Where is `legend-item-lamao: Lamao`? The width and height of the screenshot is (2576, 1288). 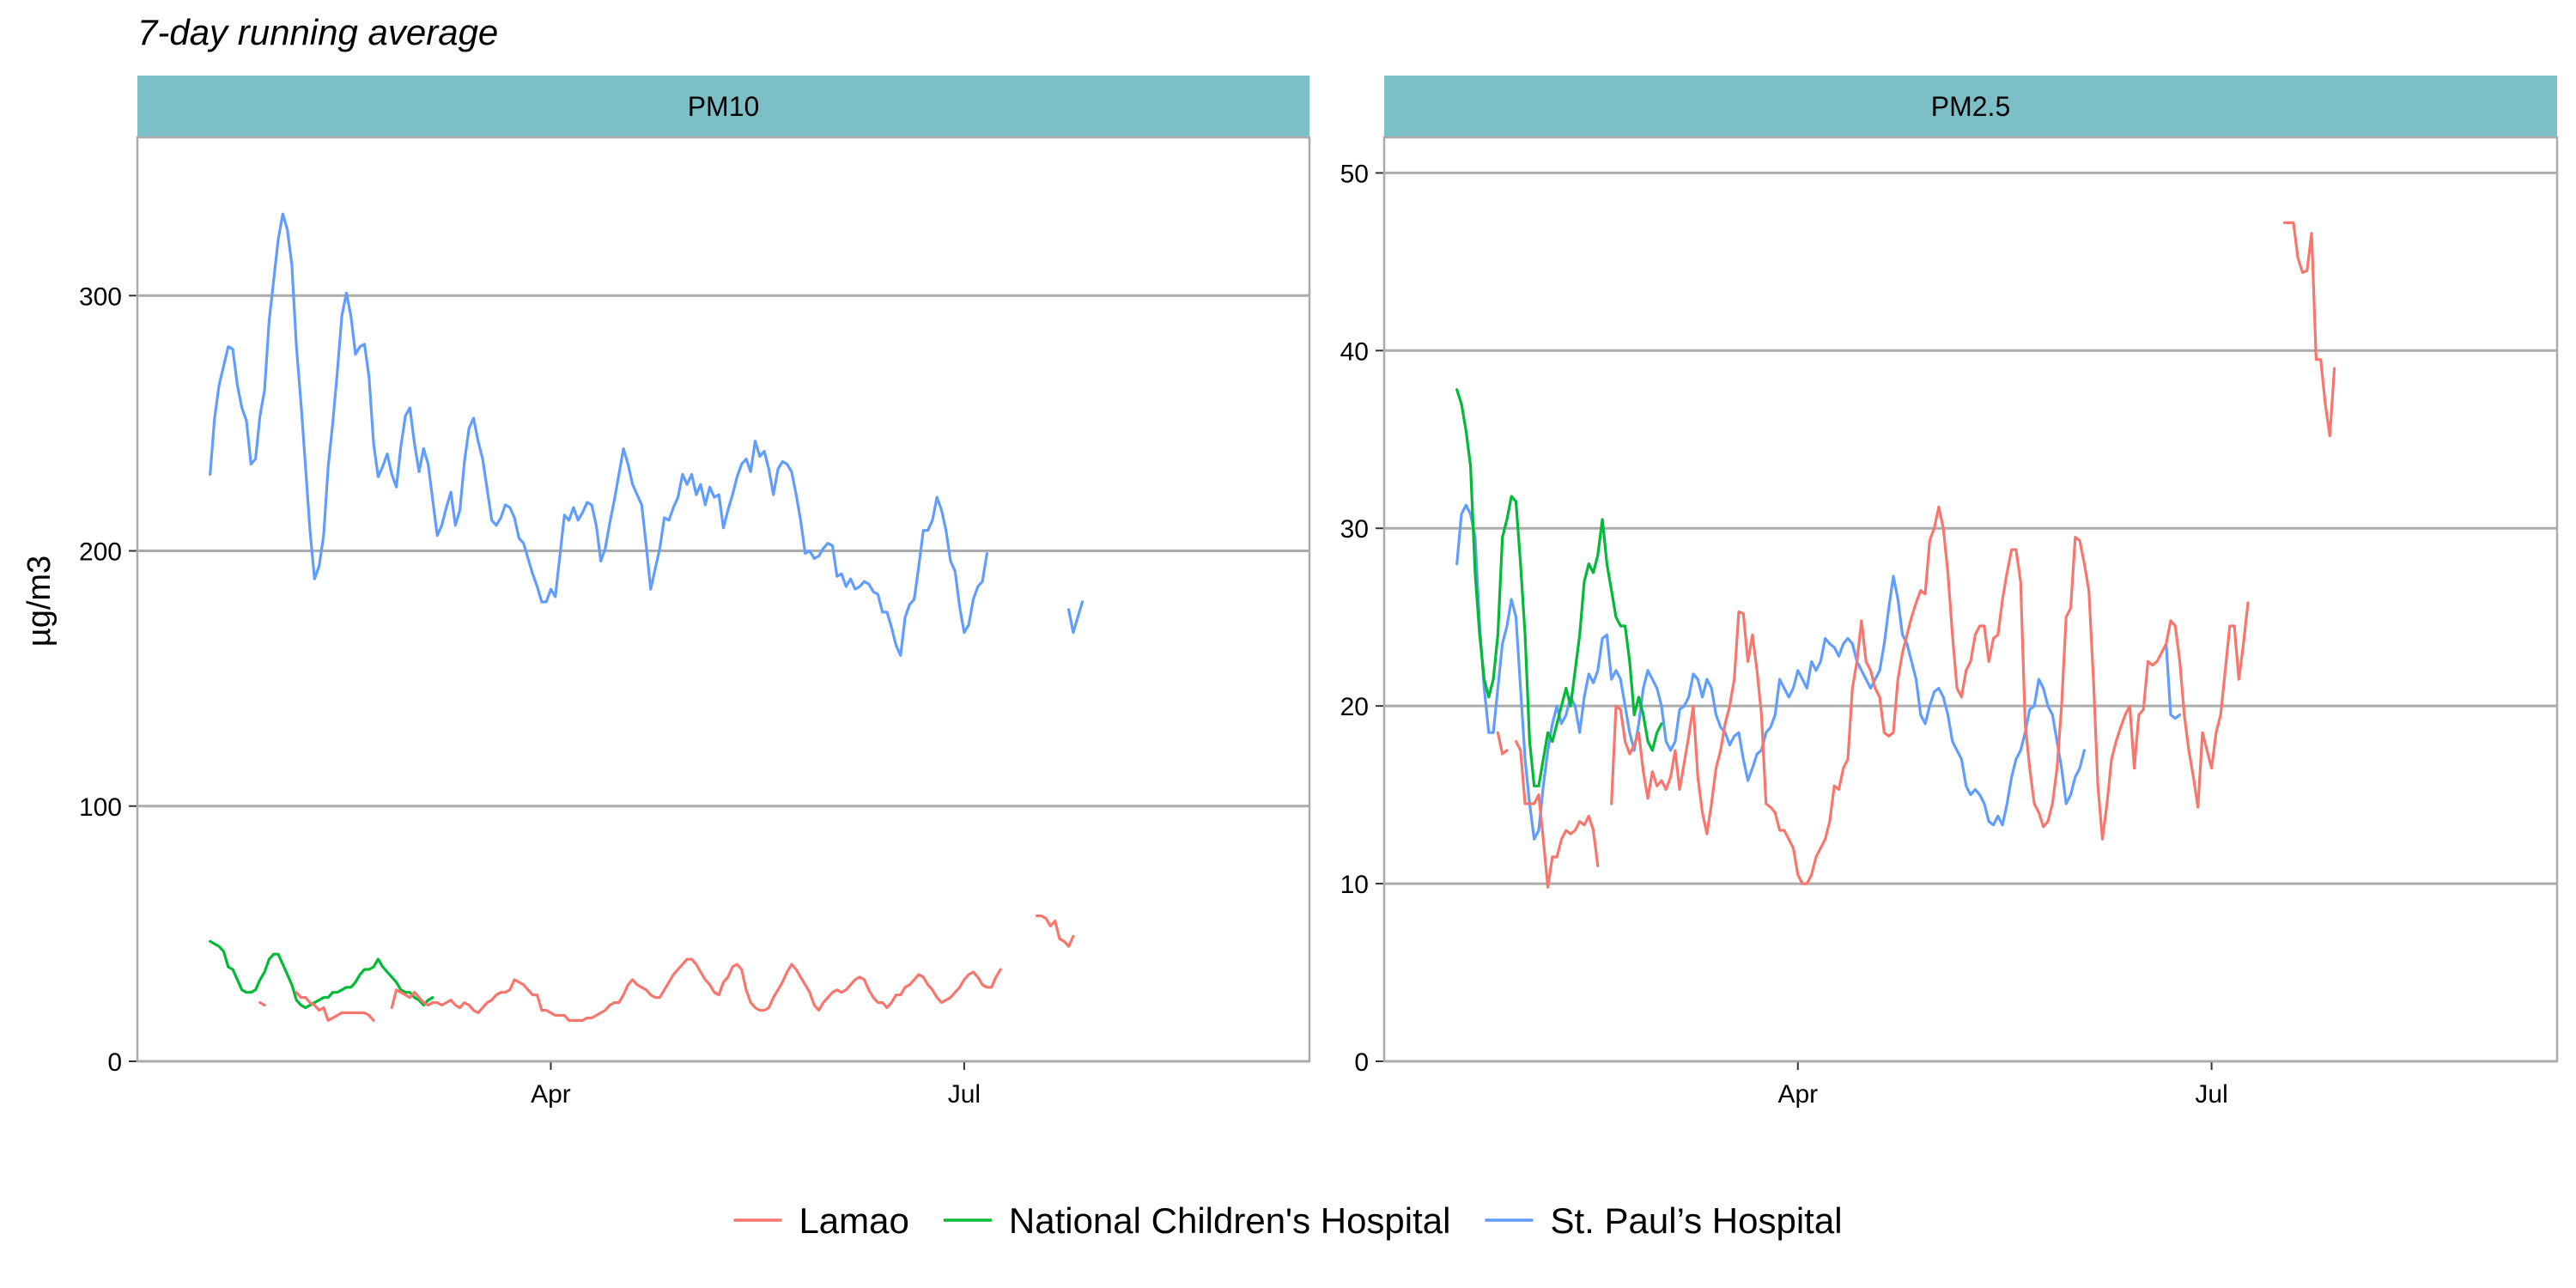
legend-item-lamao: Lamao is located at coordinates (821, 1221).